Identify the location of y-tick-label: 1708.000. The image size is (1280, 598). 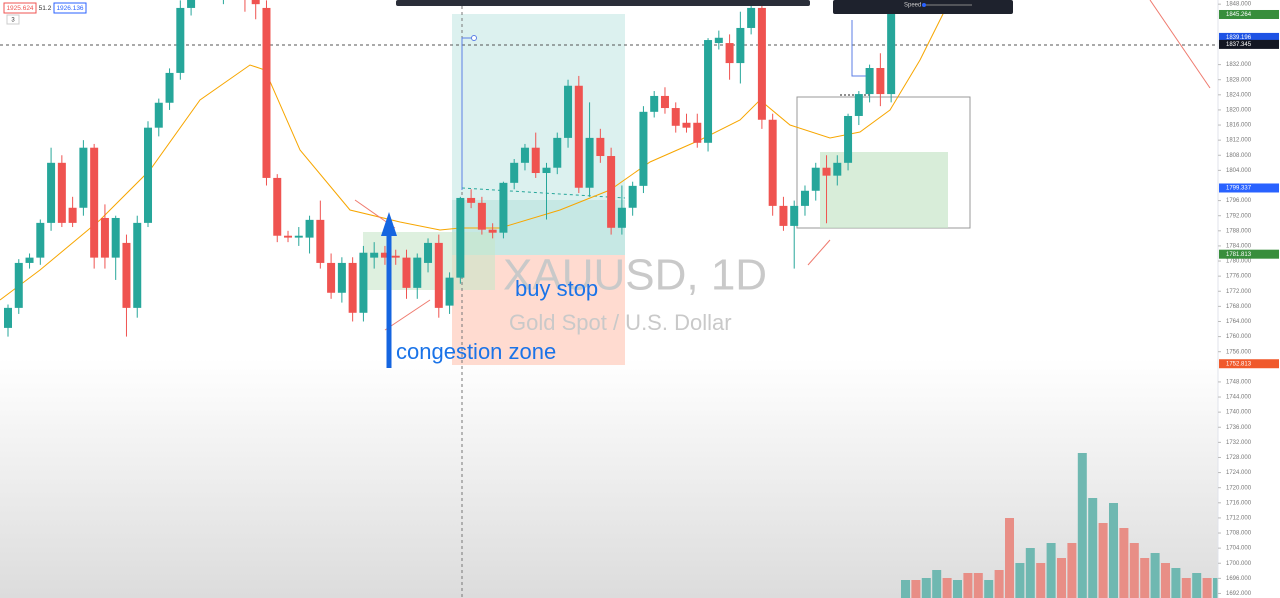
(1239, 534).